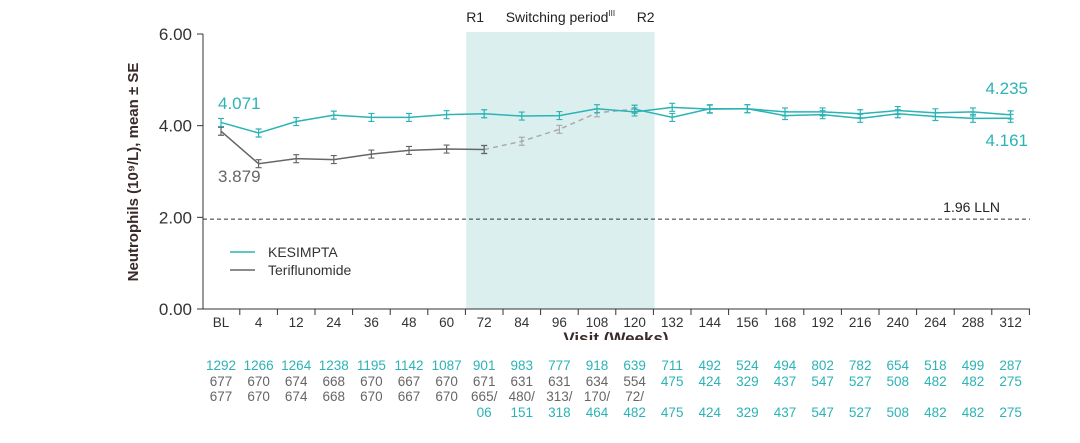 The image size is (1080, 443). What do you see at coordinates (973, 365) in the screenshot?
I see `table-cell: 499` at bounding box center [973, 365].